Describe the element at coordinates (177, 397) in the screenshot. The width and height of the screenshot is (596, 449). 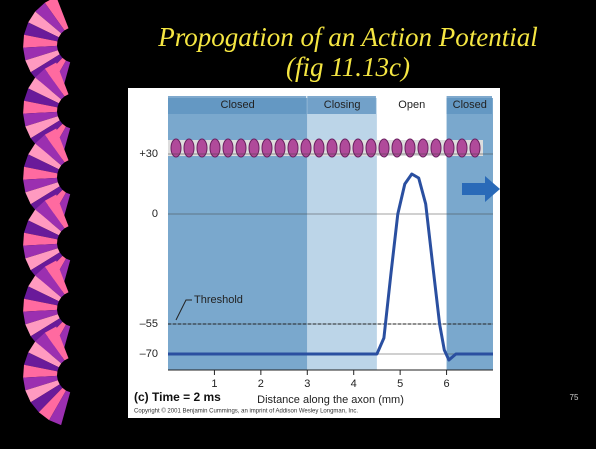
I see `caption: (c) Time = 2 ms` at that location.